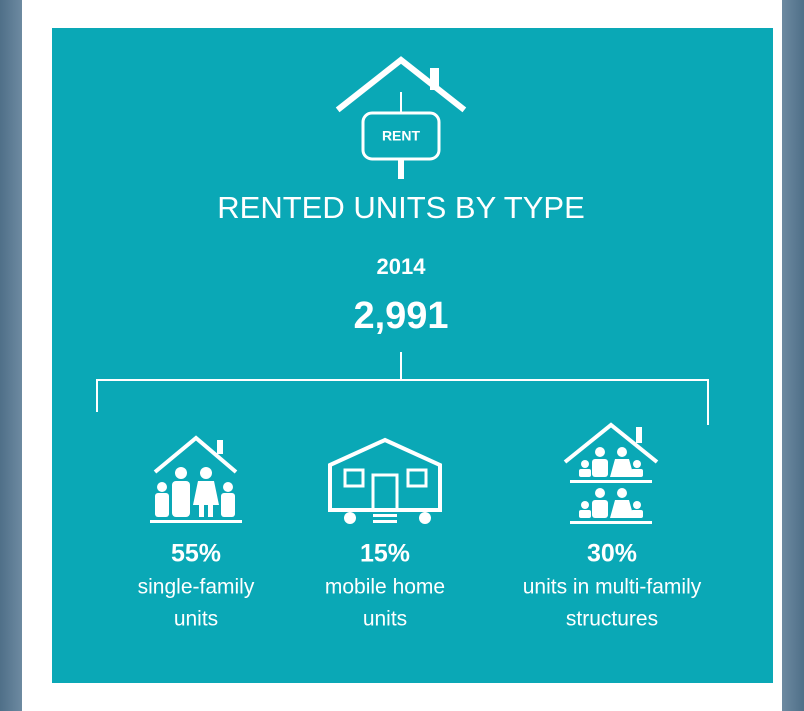  What do you see at coordinates (402, 388) in the screenshot?
I see `bracket` at bounding box center [402, 388].